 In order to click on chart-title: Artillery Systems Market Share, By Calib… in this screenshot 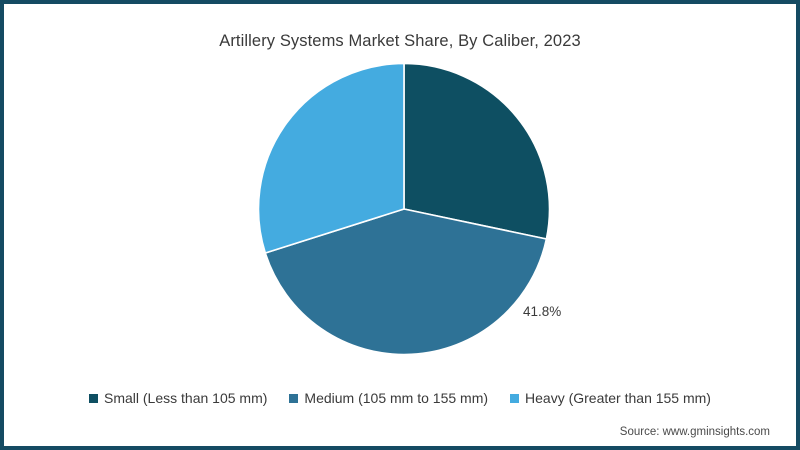, I will do `click(400, 41)`.